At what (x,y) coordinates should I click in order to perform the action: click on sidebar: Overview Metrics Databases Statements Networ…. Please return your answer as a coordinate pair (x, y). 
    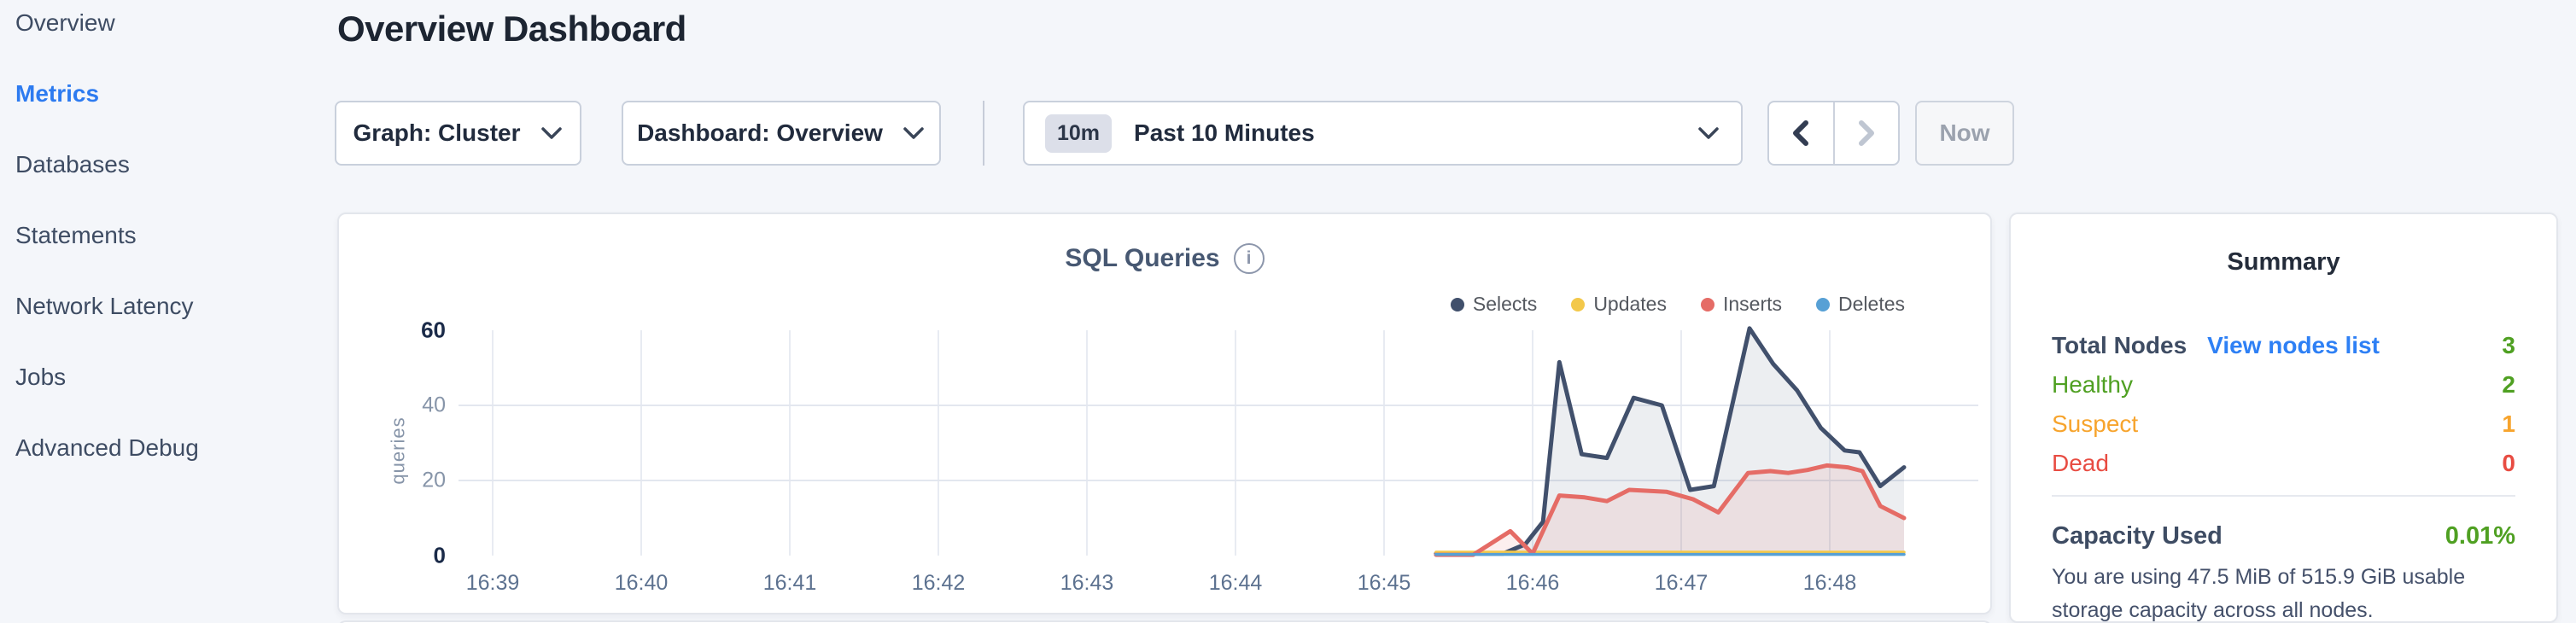
    Looking at the image, I should click on (168, 311).